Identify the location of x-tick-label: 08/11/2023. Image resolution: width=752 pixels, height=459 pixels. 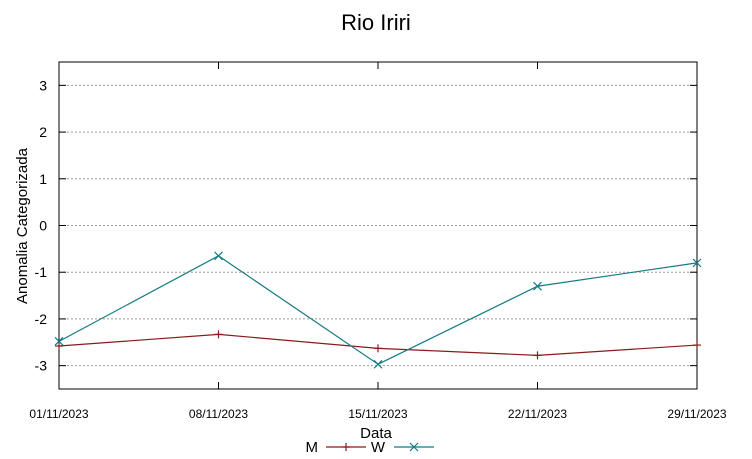
(218, 414).